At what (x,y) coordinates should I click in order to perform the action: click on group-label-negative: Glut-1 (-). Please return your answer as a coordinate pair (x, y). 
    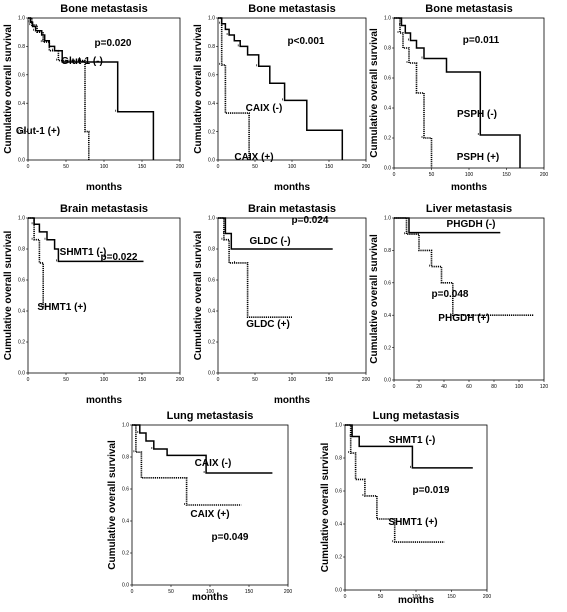
    Looking at the image, I should click on (82, 61).